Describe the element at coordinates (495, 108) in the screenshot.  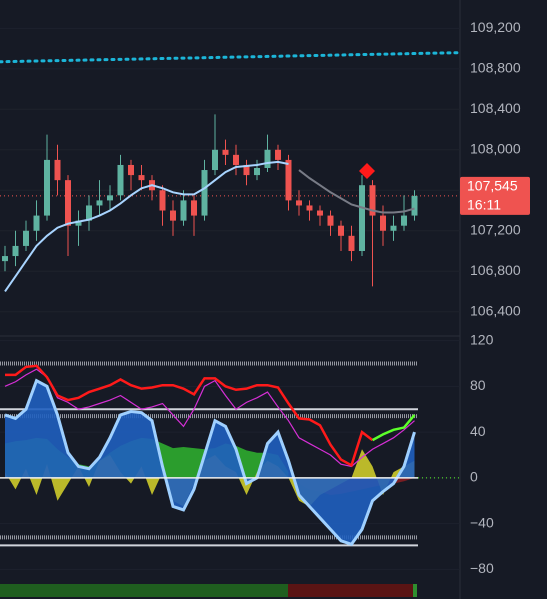
I see `y-tick-label: 108,400` at that location.